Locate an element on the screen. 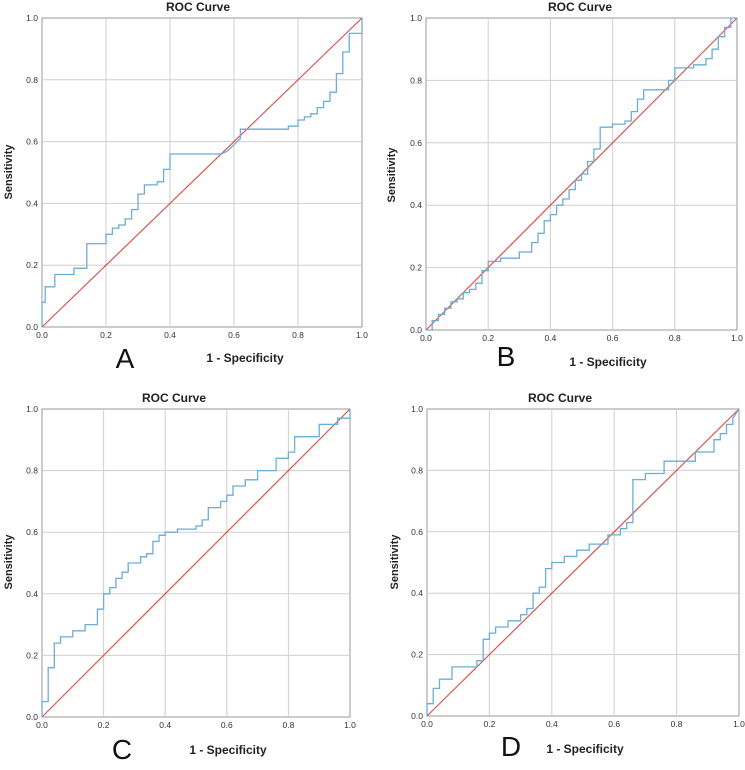 The height and width of the screenshot is (770, 745). panel-letter: A is located at coordinates (125, 358).